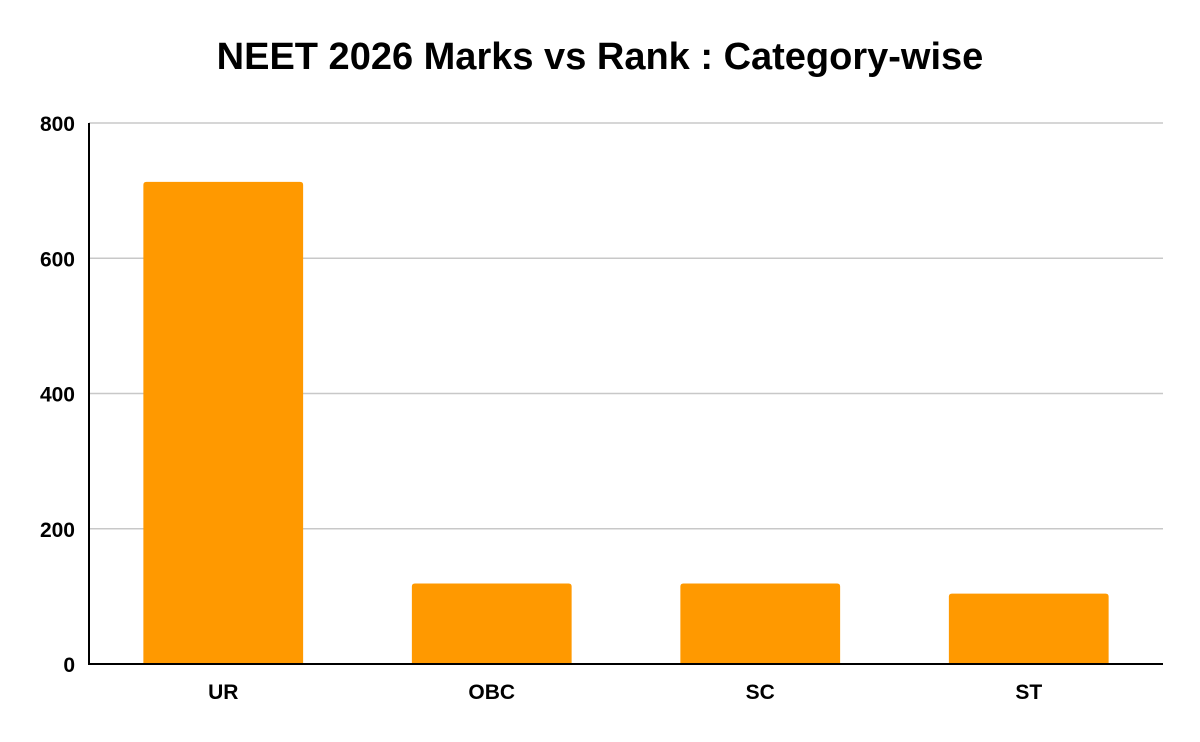 The image size is (1200, 742). Describe the element at coordinates (491, 692) in the screenshot. I see `x-tick-label-obc: OBC` at that location.